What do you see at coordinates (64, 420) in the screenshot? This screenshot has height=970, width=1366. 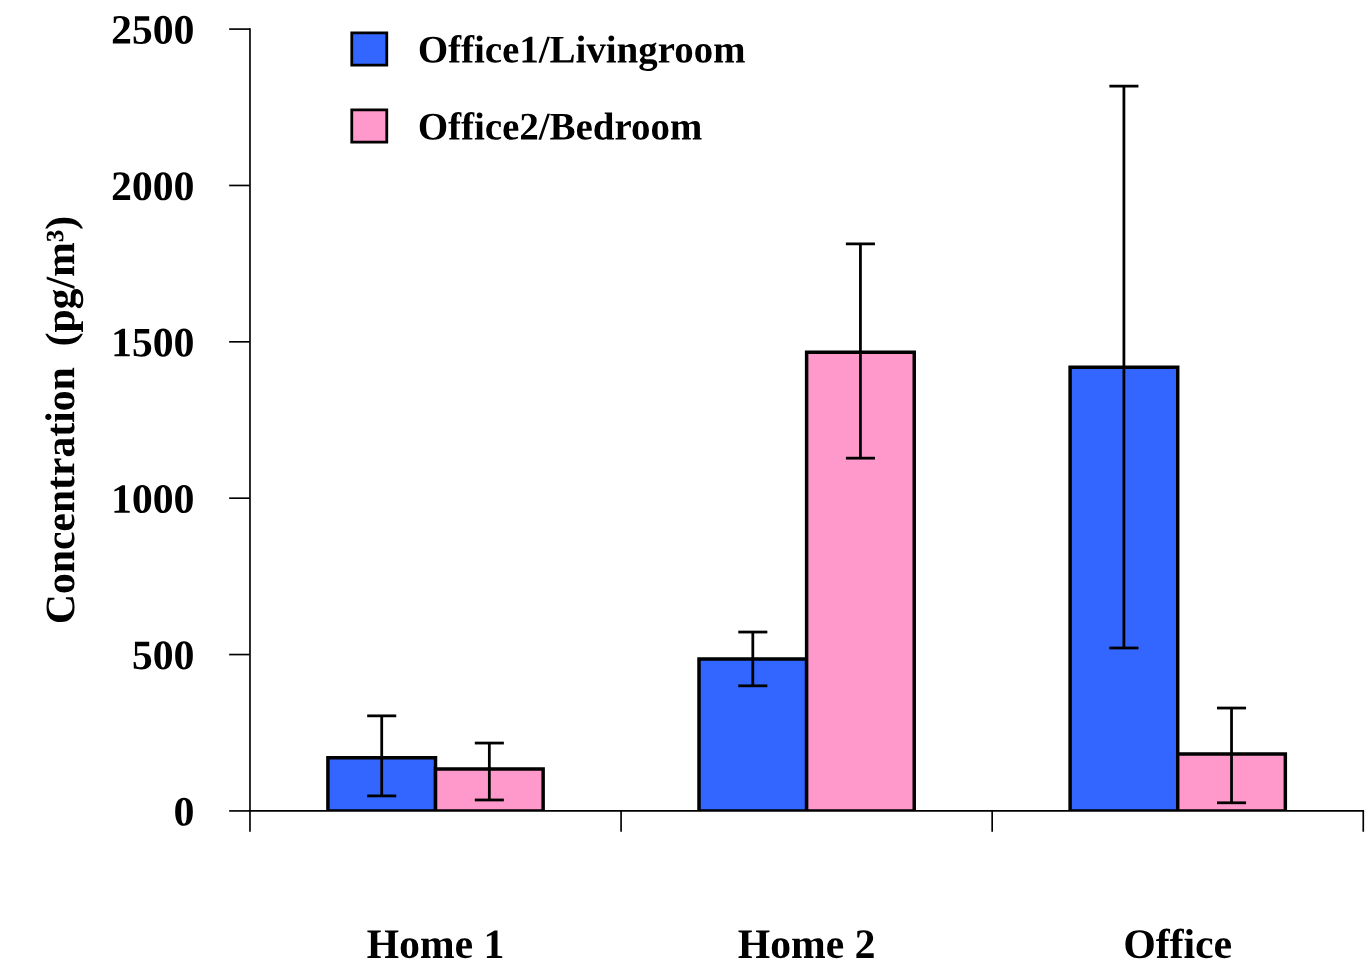 I see `y-axis-title: Concentration (pg/m³)` at bounding box center [64, 420].